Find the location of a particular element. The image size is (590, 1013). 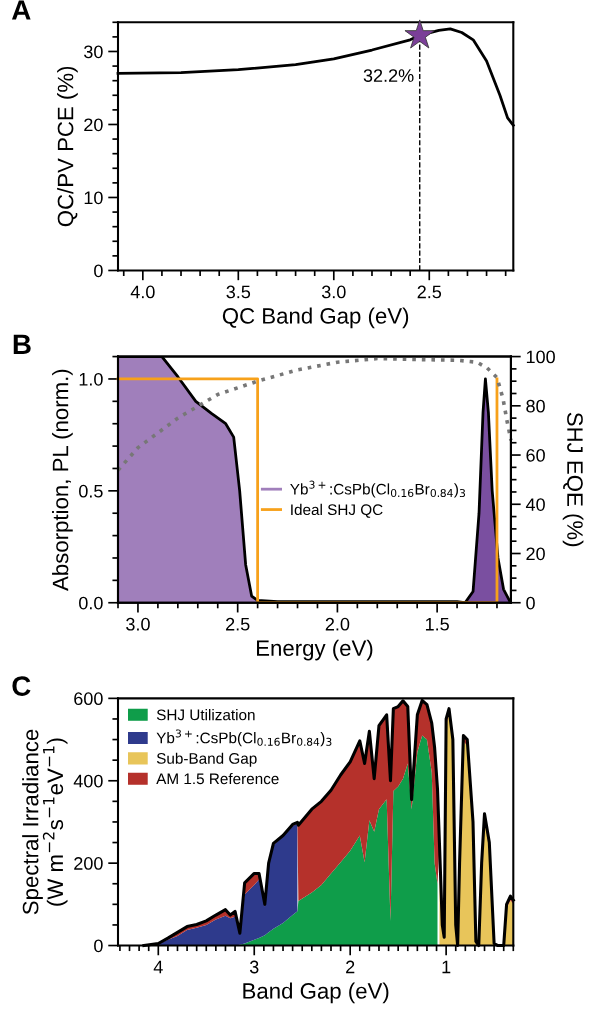

text: A is located at coordinates (21, 10).